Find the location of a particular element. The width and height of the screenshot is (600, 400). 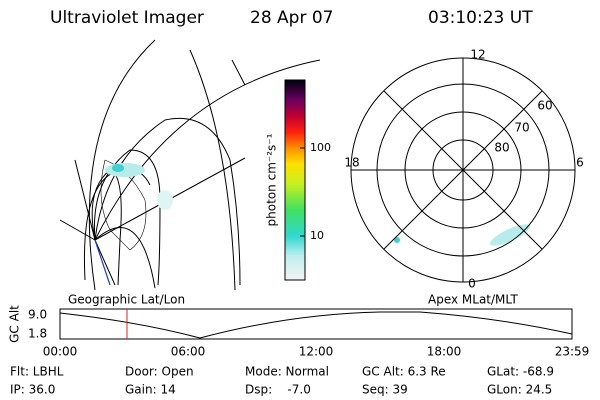

status-field: Mode: Normal is located at coordinates (287, 372).